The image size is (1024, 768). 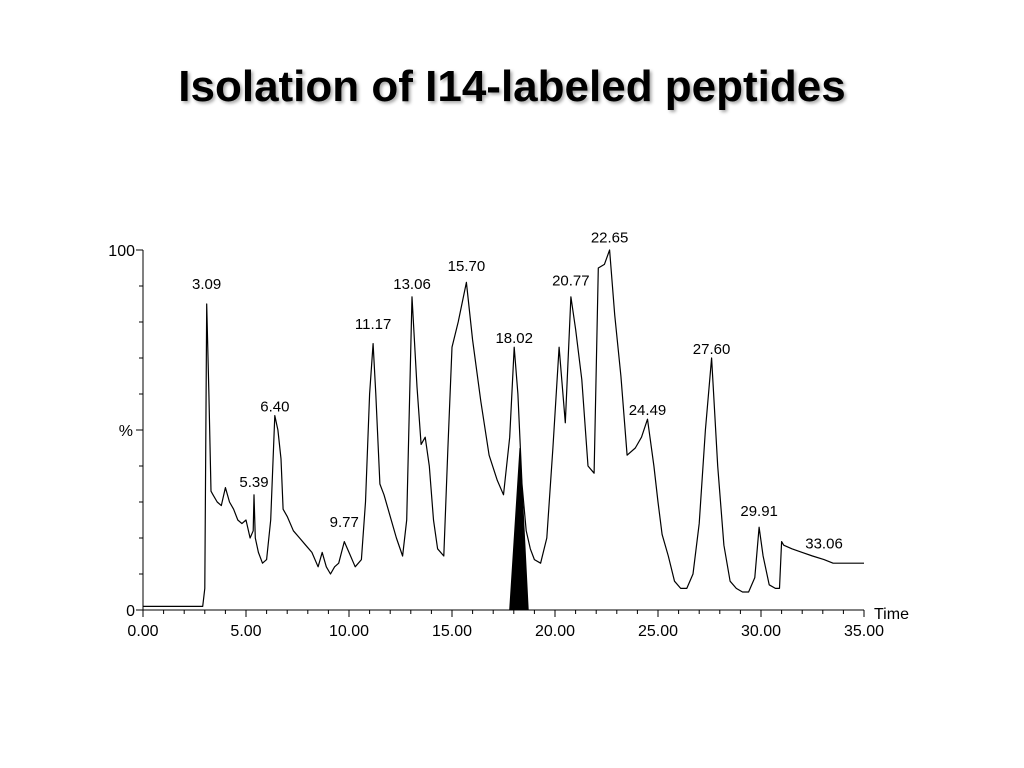 What do you see at coordinates (126, 431) in the screenshot?
I see `y-axis-label: %` at bounding box center [126, 431].